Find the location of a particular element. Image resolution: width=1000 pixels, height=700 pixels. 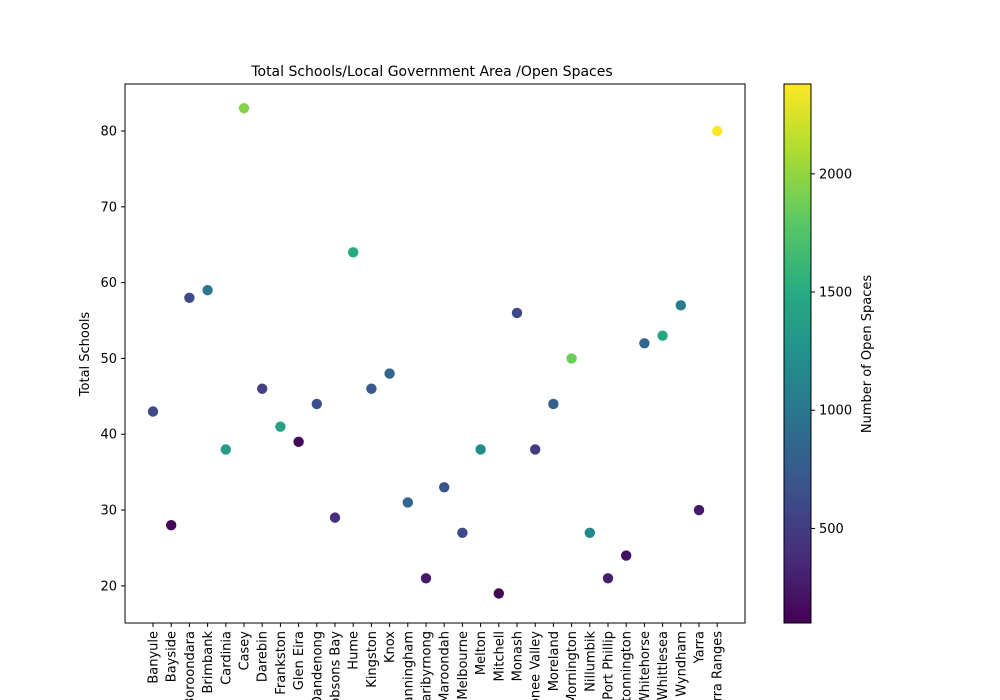

x-tick-label: Darebin is located at coordinates (263, 656).